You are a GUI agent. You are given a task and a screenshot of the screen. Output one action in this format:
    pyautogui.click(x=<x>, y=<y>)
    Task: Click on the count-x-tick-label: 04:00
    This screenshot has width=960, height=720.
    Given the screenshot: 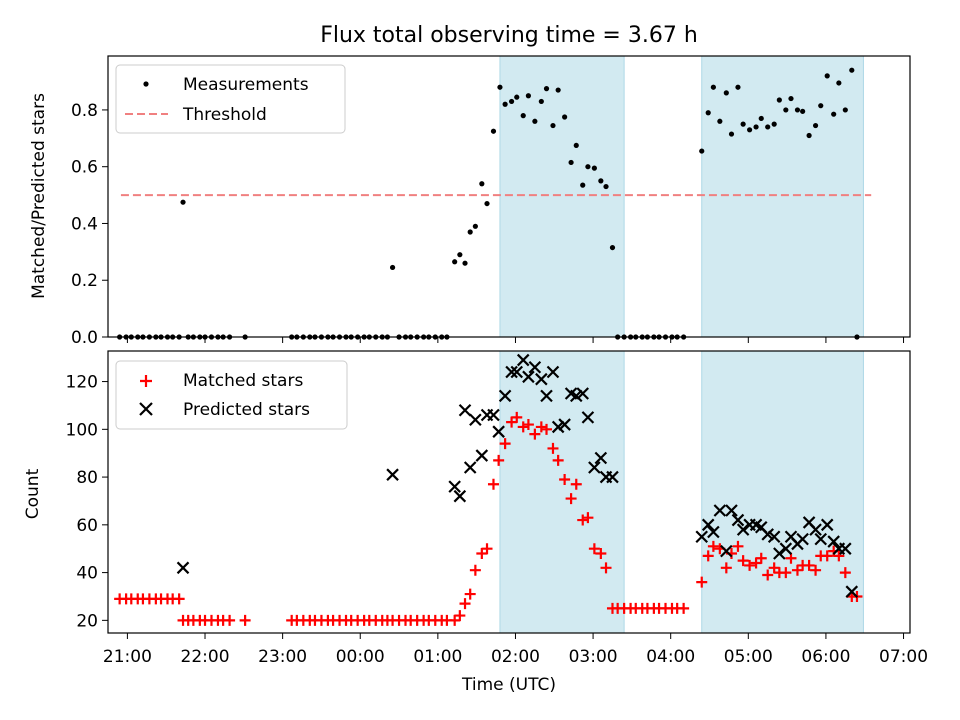 What is the action you would take?
    pyautogui.click(x=670, y=657)
    